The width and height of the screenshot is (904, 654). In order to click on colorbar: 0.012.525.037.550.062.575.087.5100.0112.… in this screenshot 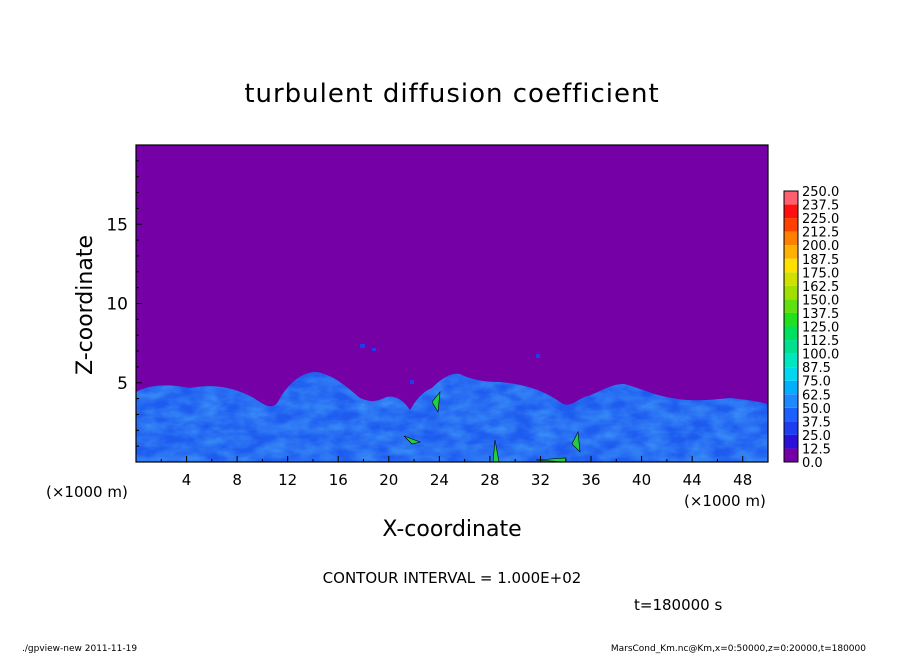, I will do `click(811, 328)`.